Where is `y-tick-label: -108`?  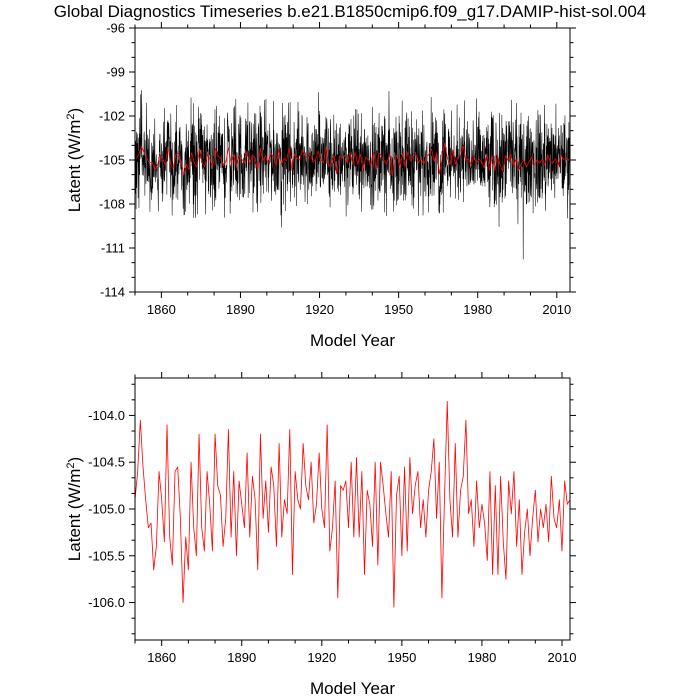
y-tick-label: -108 is located at coordinates (112, 204).